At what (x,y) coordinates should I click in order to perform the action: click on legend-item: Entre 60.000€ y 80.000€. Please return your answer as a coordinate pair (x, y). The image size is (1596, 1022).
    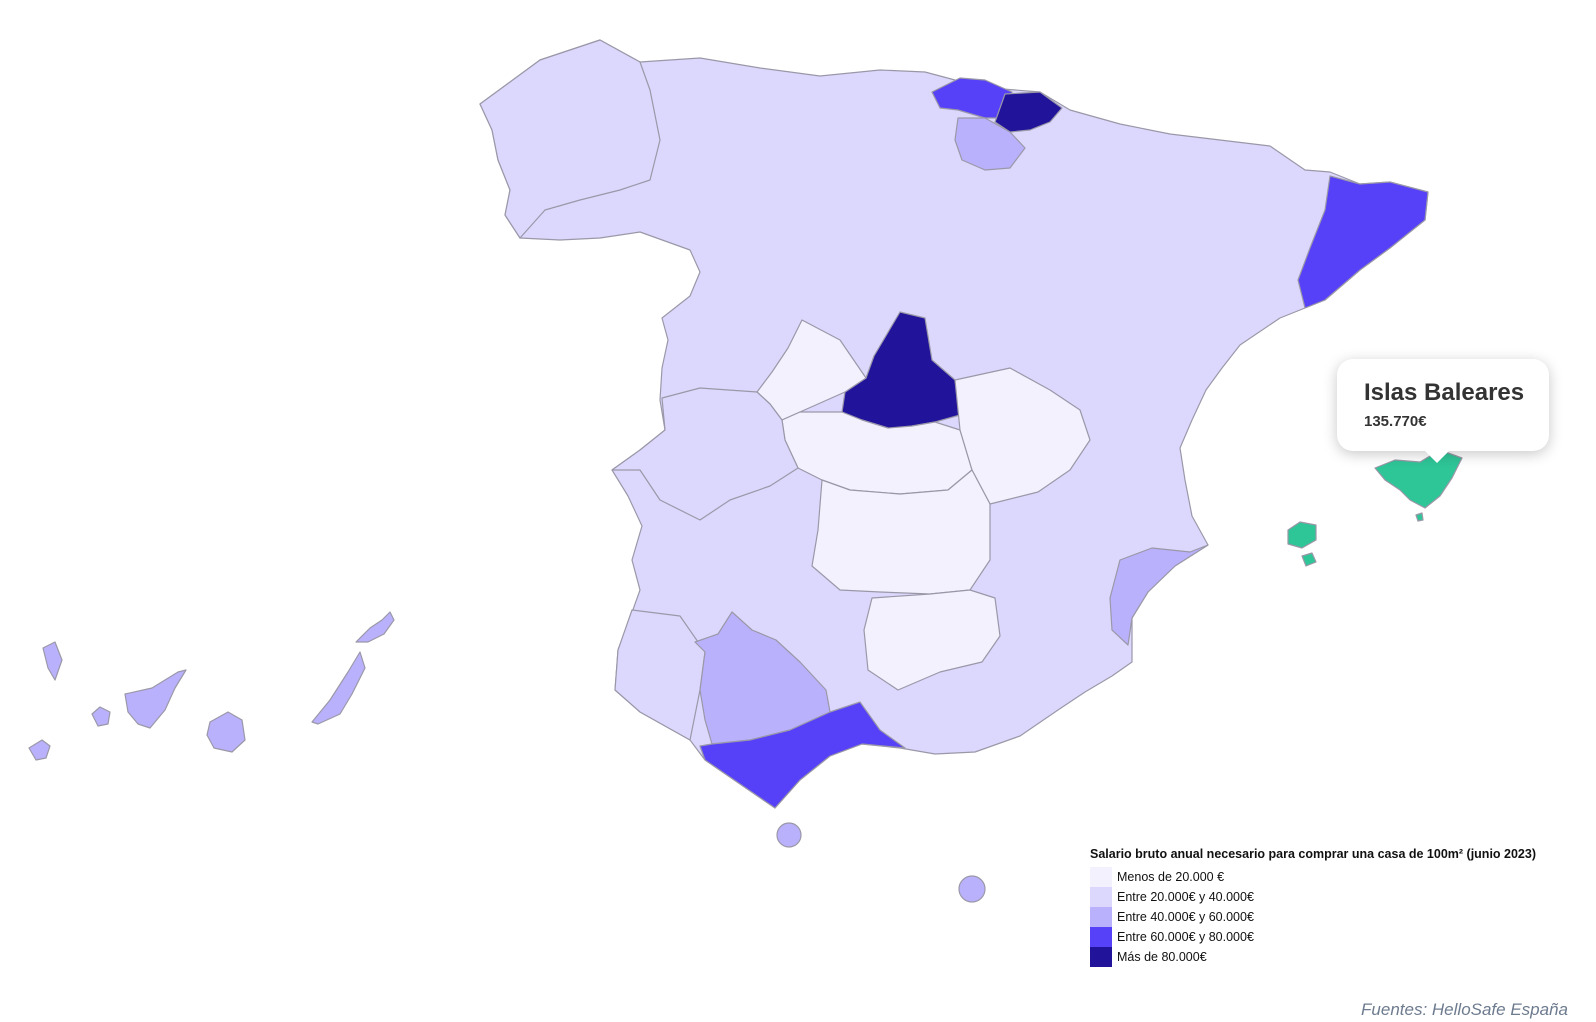
    Looking at the image, I should click on (1340, 937).